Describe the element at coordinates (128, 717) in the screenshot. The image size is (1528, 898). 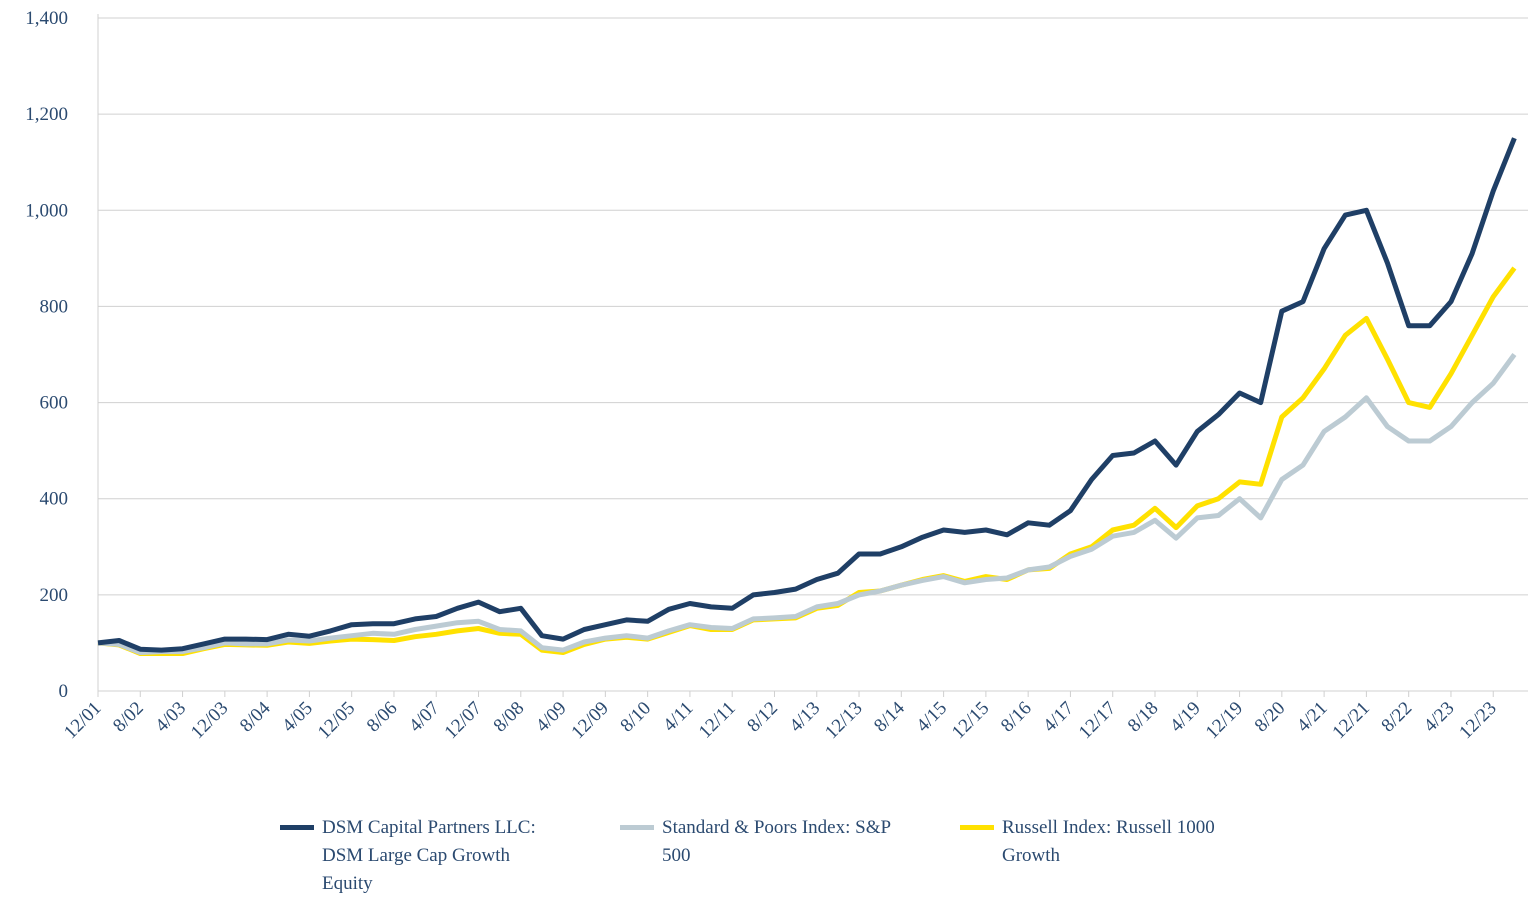
I see `x-tick-label: 8/02` at that location.